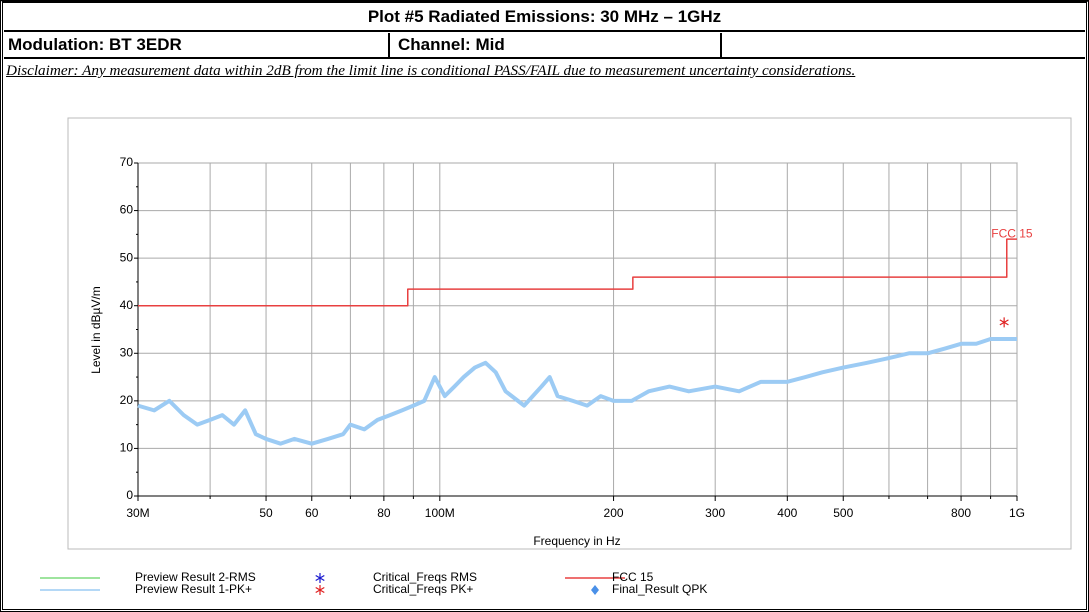 This screenshot has height=612, width=1089. What do you see at coordinates (127, 400) in the screenshot?
I see `y-tick-label: 20` at bounding box center [127, 400].